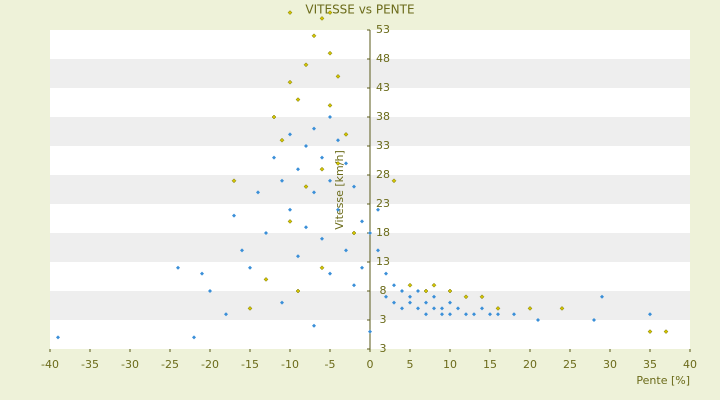  I want to click on y-axis-title: Vitesse [km/h], so click(339, 190).